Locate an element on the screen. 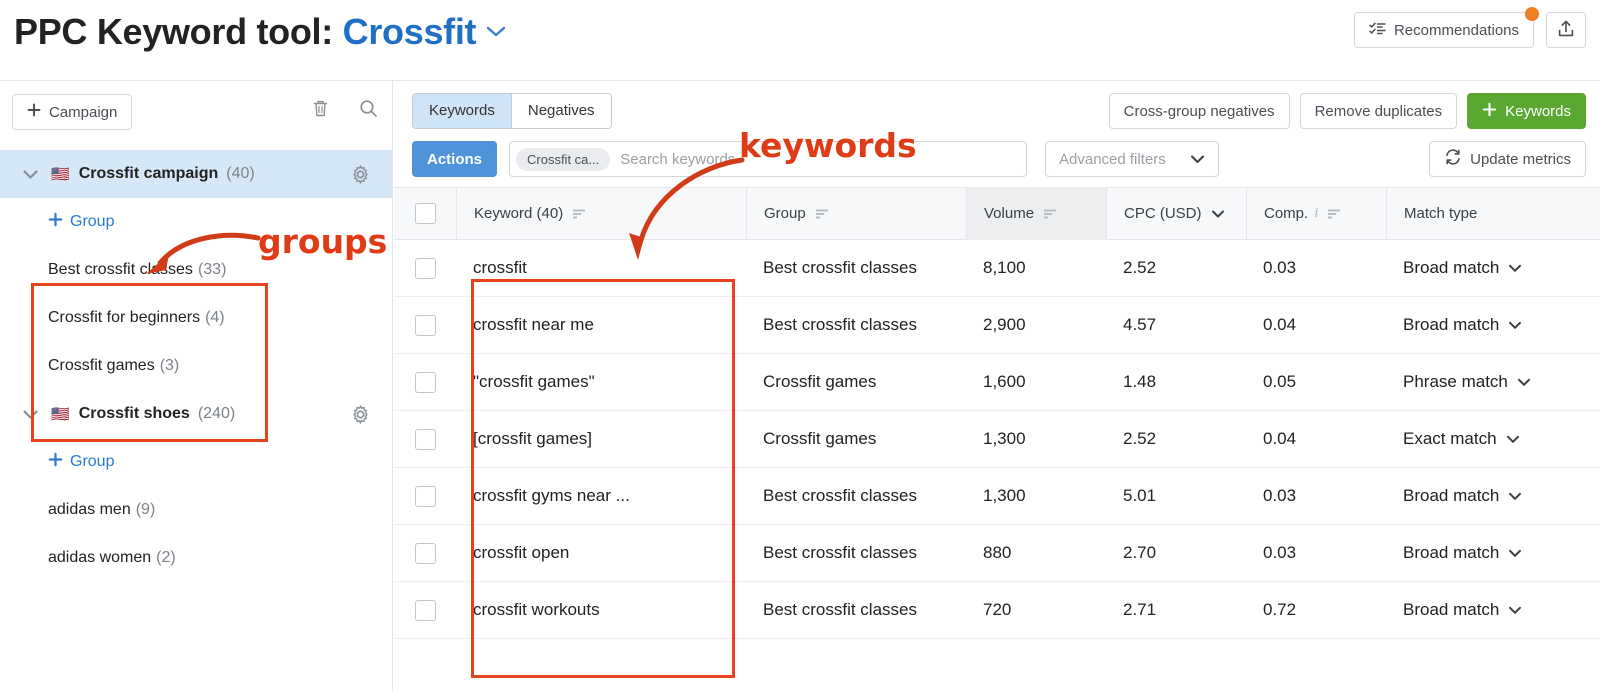  update-metrics-button: Update metrics is located at coordinates (1507, 159).